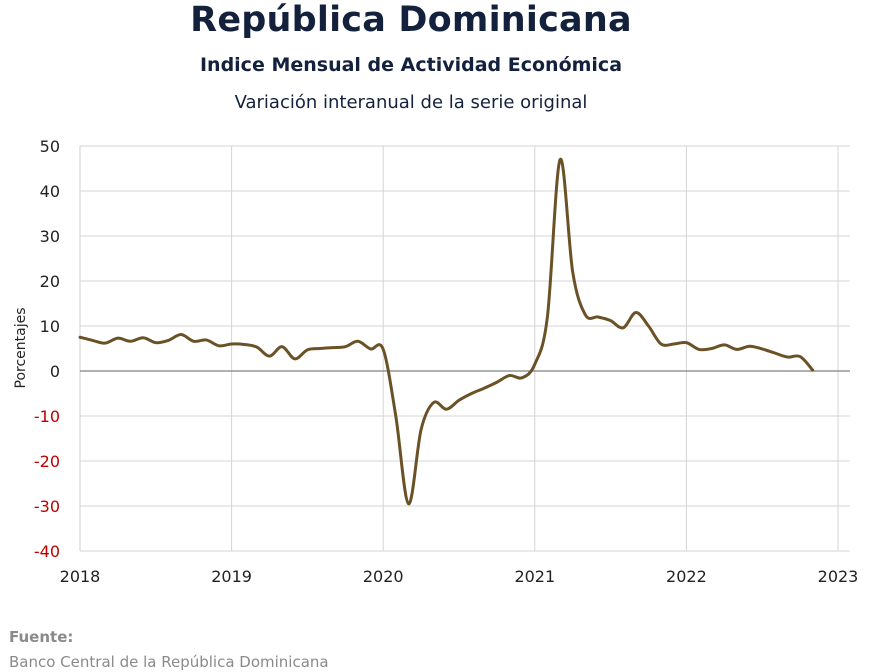 Image resolution: width=872 pixels, height=672 pixels. What do you see at coordinates (50, 191) in the screenshot?
I see `y-tick-label: 40` at bounding box center [50, 191].